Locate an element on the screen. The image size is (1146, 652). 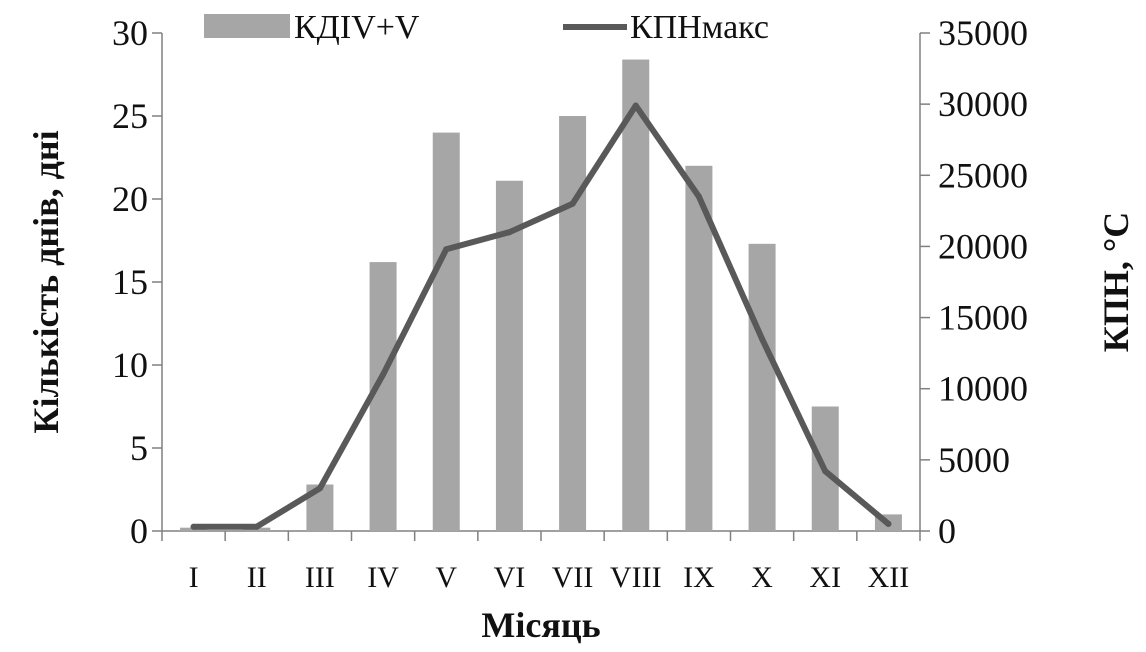
y-axis-title: Кількість днів, дні is located at coordinates (46, 281).